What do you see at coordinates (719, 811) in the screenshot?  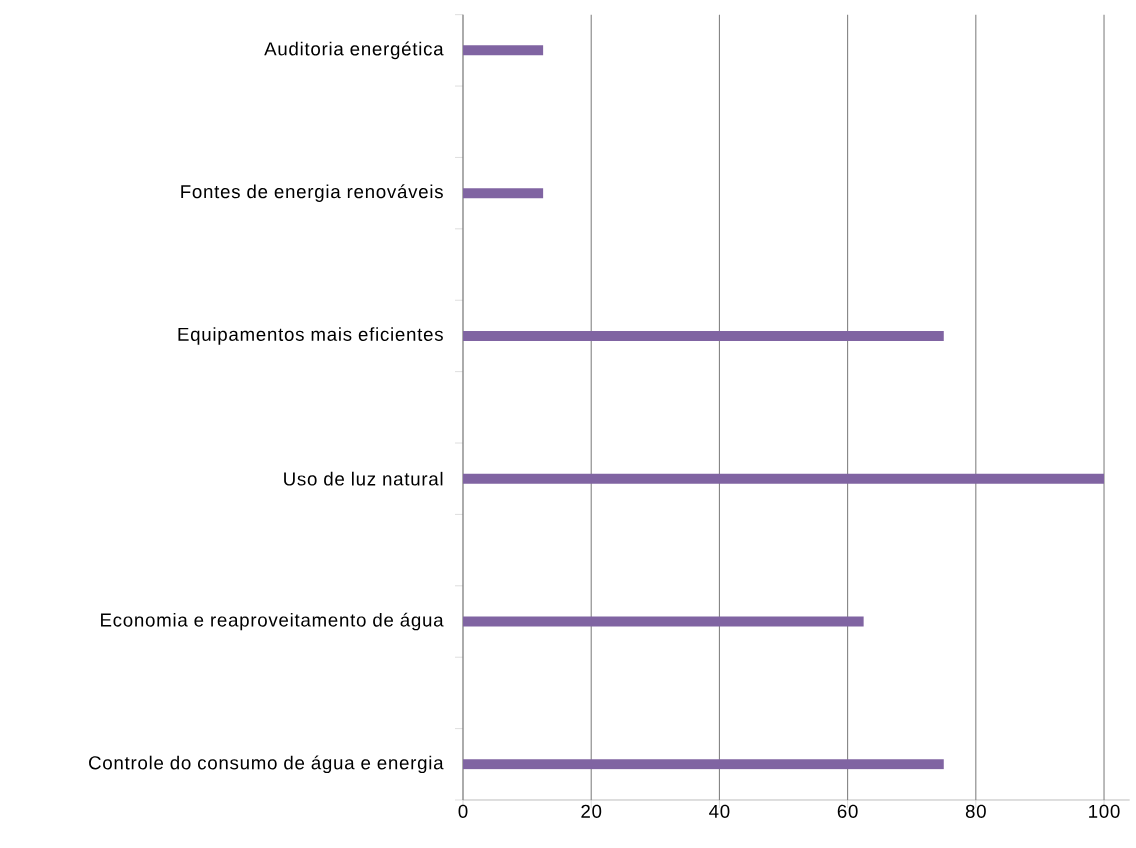 I see `x-tick-label: 40` at bounding box center [719, 811].